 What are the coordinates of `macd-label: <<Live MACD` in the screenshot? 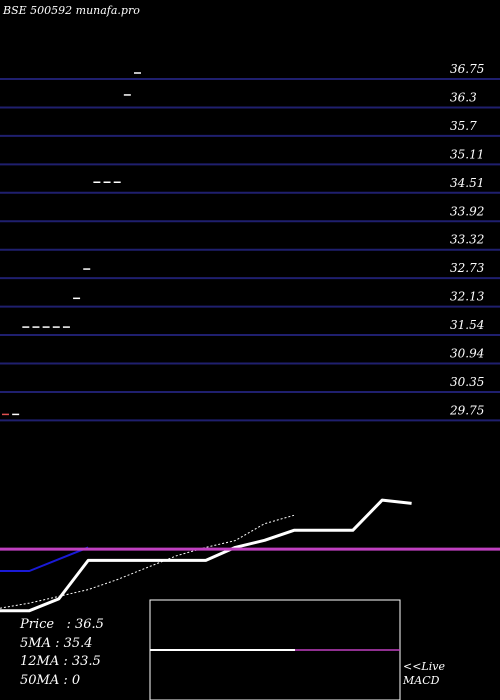 It's located at (424, 674).